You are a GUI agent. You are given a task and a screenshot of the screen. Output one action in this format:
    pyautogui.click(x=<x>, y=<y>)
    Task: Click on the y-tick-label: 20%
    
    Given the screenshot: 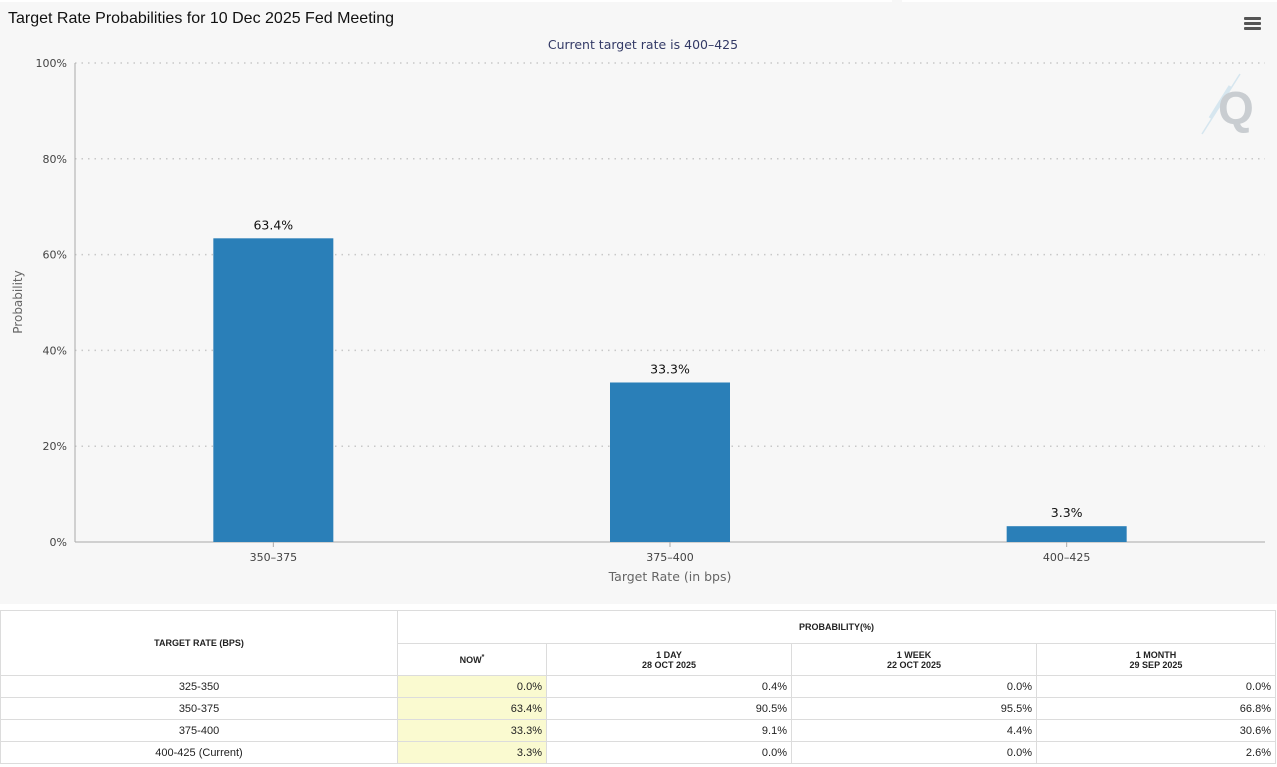 What is the action you would take?
    pyautogui.click(x=55, y=446)
    